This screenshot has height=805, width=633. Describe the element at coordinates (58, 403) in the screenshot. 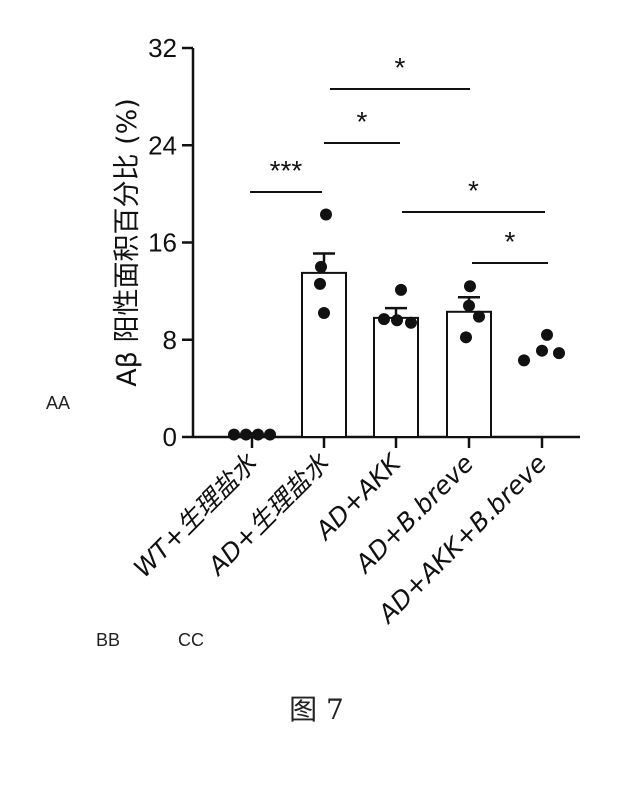

I see `marker-aa: AA` at that location.